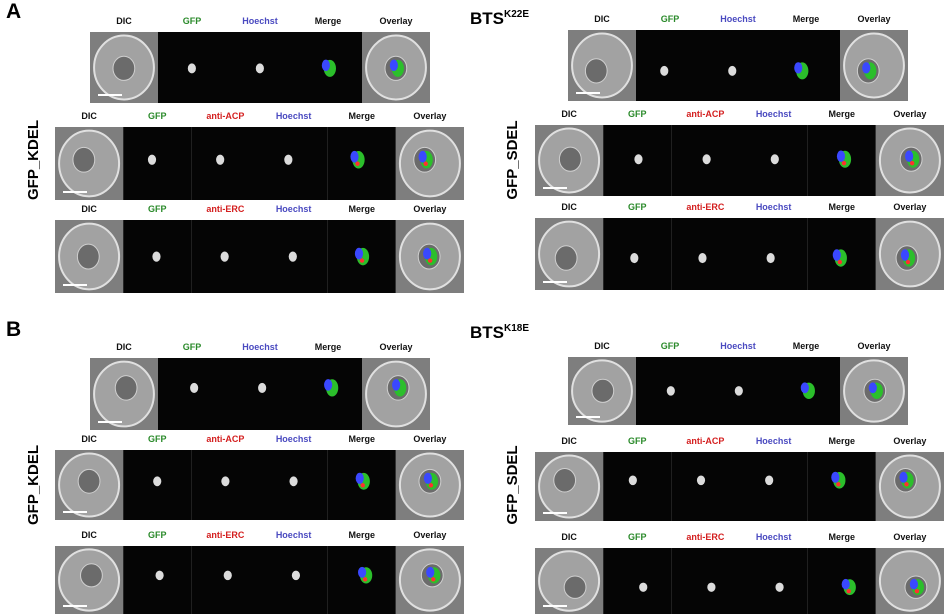  I want to click on heading-sup: K22E, so click(516, 14).